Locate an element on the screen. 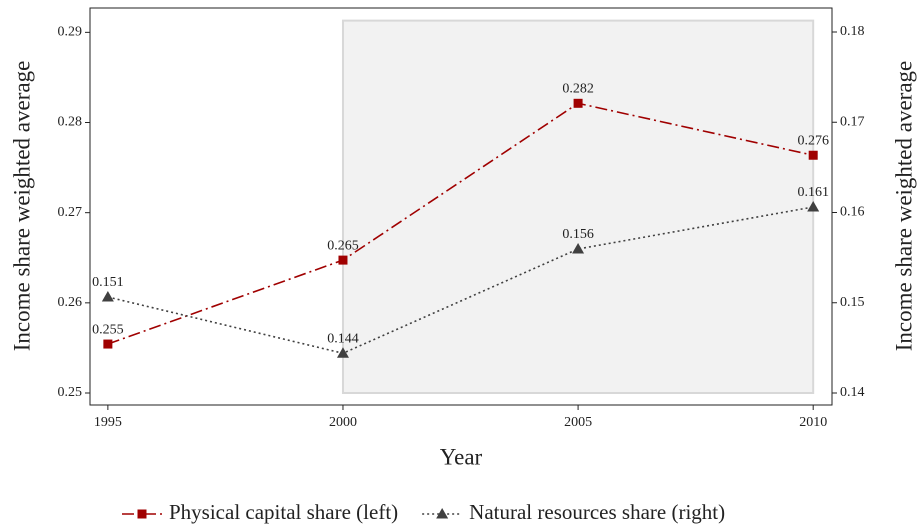 The image size is (921, 531). y-tick-label: 0.29 is located at coordinates (70, 32).